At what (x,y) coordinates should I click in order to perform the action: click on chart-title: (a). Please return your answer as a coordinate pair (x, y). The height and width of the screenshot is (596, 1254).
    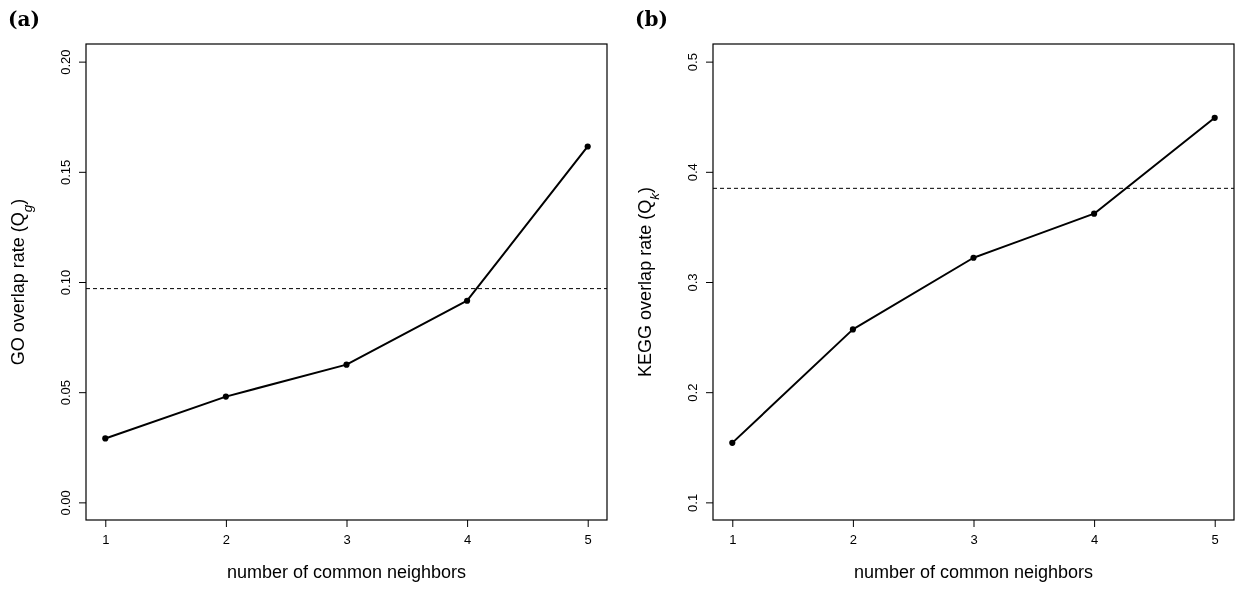
    Looking at the image, I should click on (24, 19).